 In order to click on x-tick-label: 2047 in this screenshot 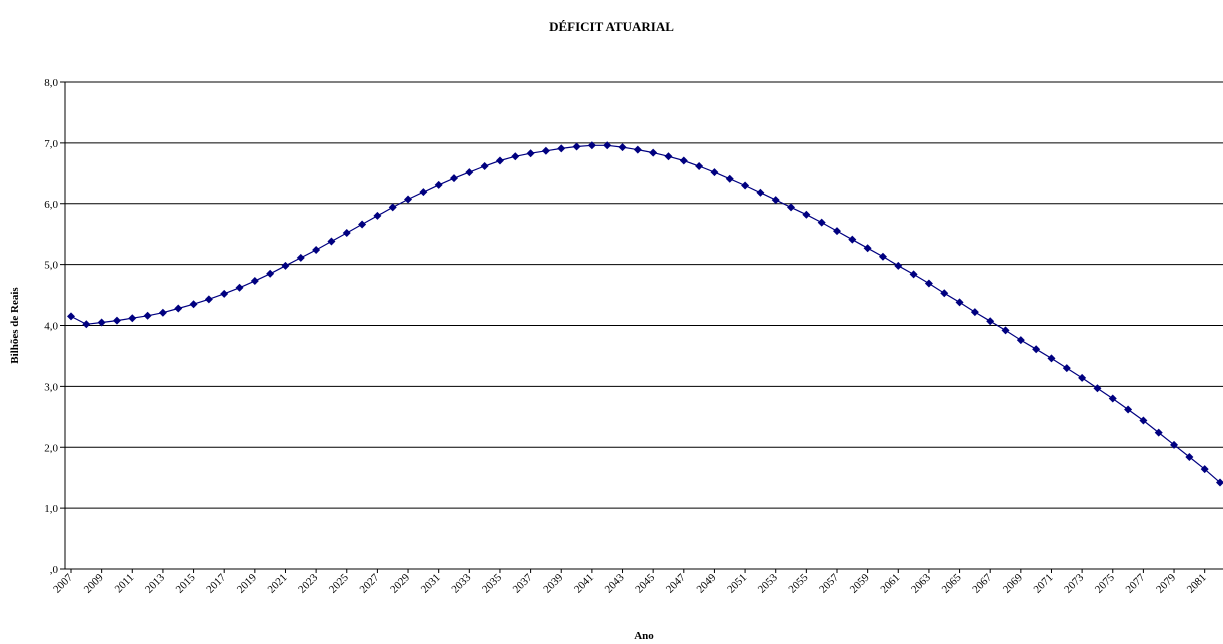, I will do `click(676, 583)`.